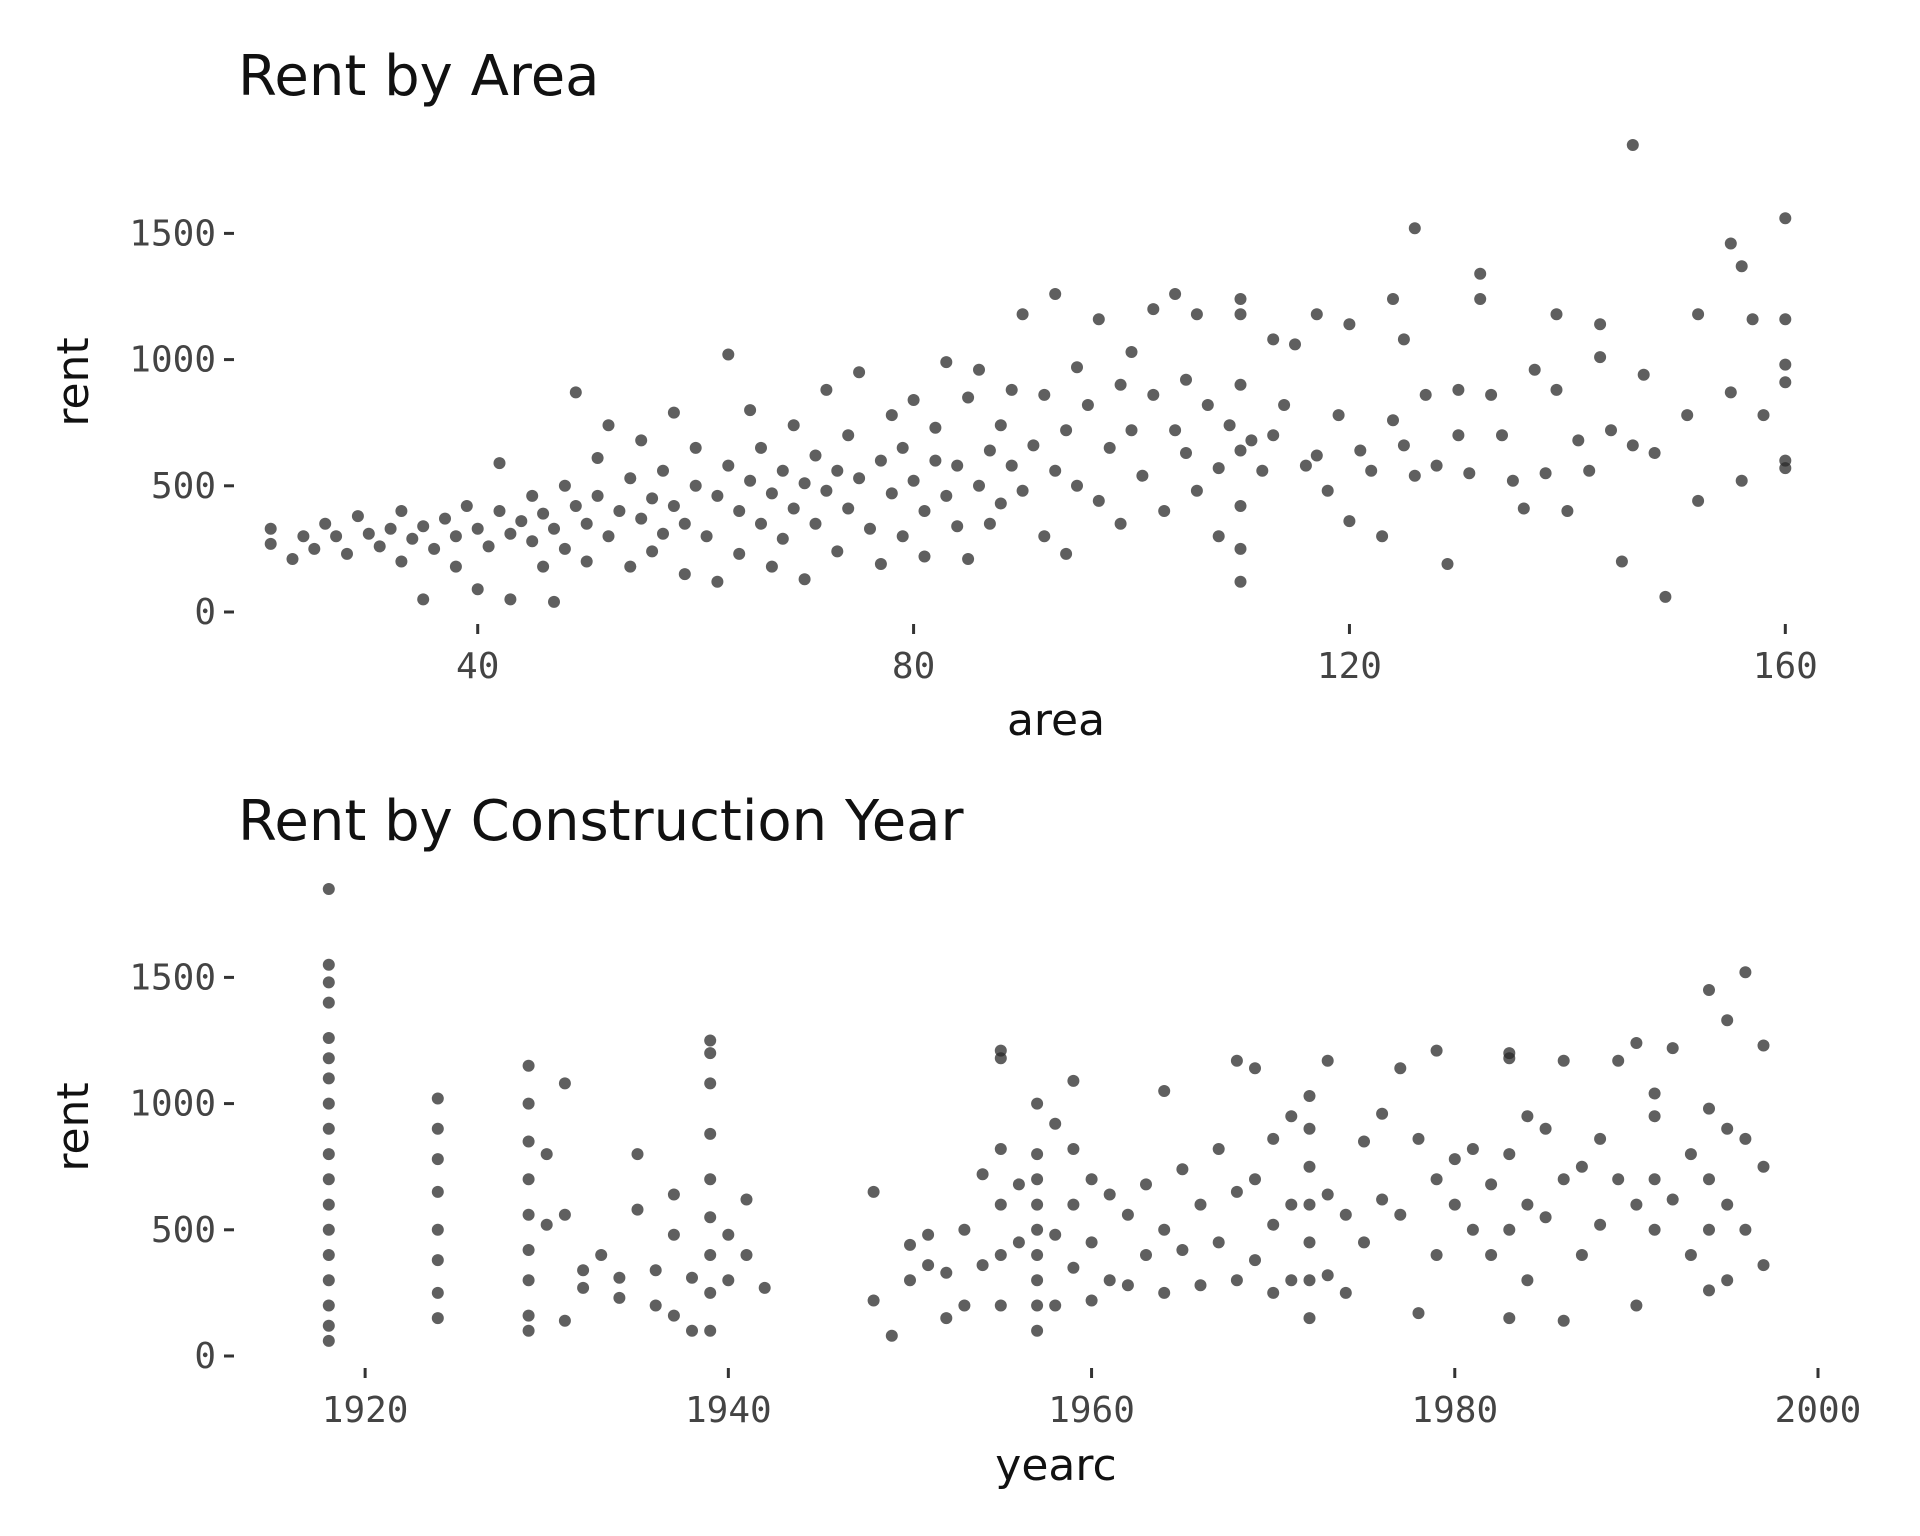  I want to click on x-axis: 1920 1940 1960 1980 2000, so click(1091, 1399).